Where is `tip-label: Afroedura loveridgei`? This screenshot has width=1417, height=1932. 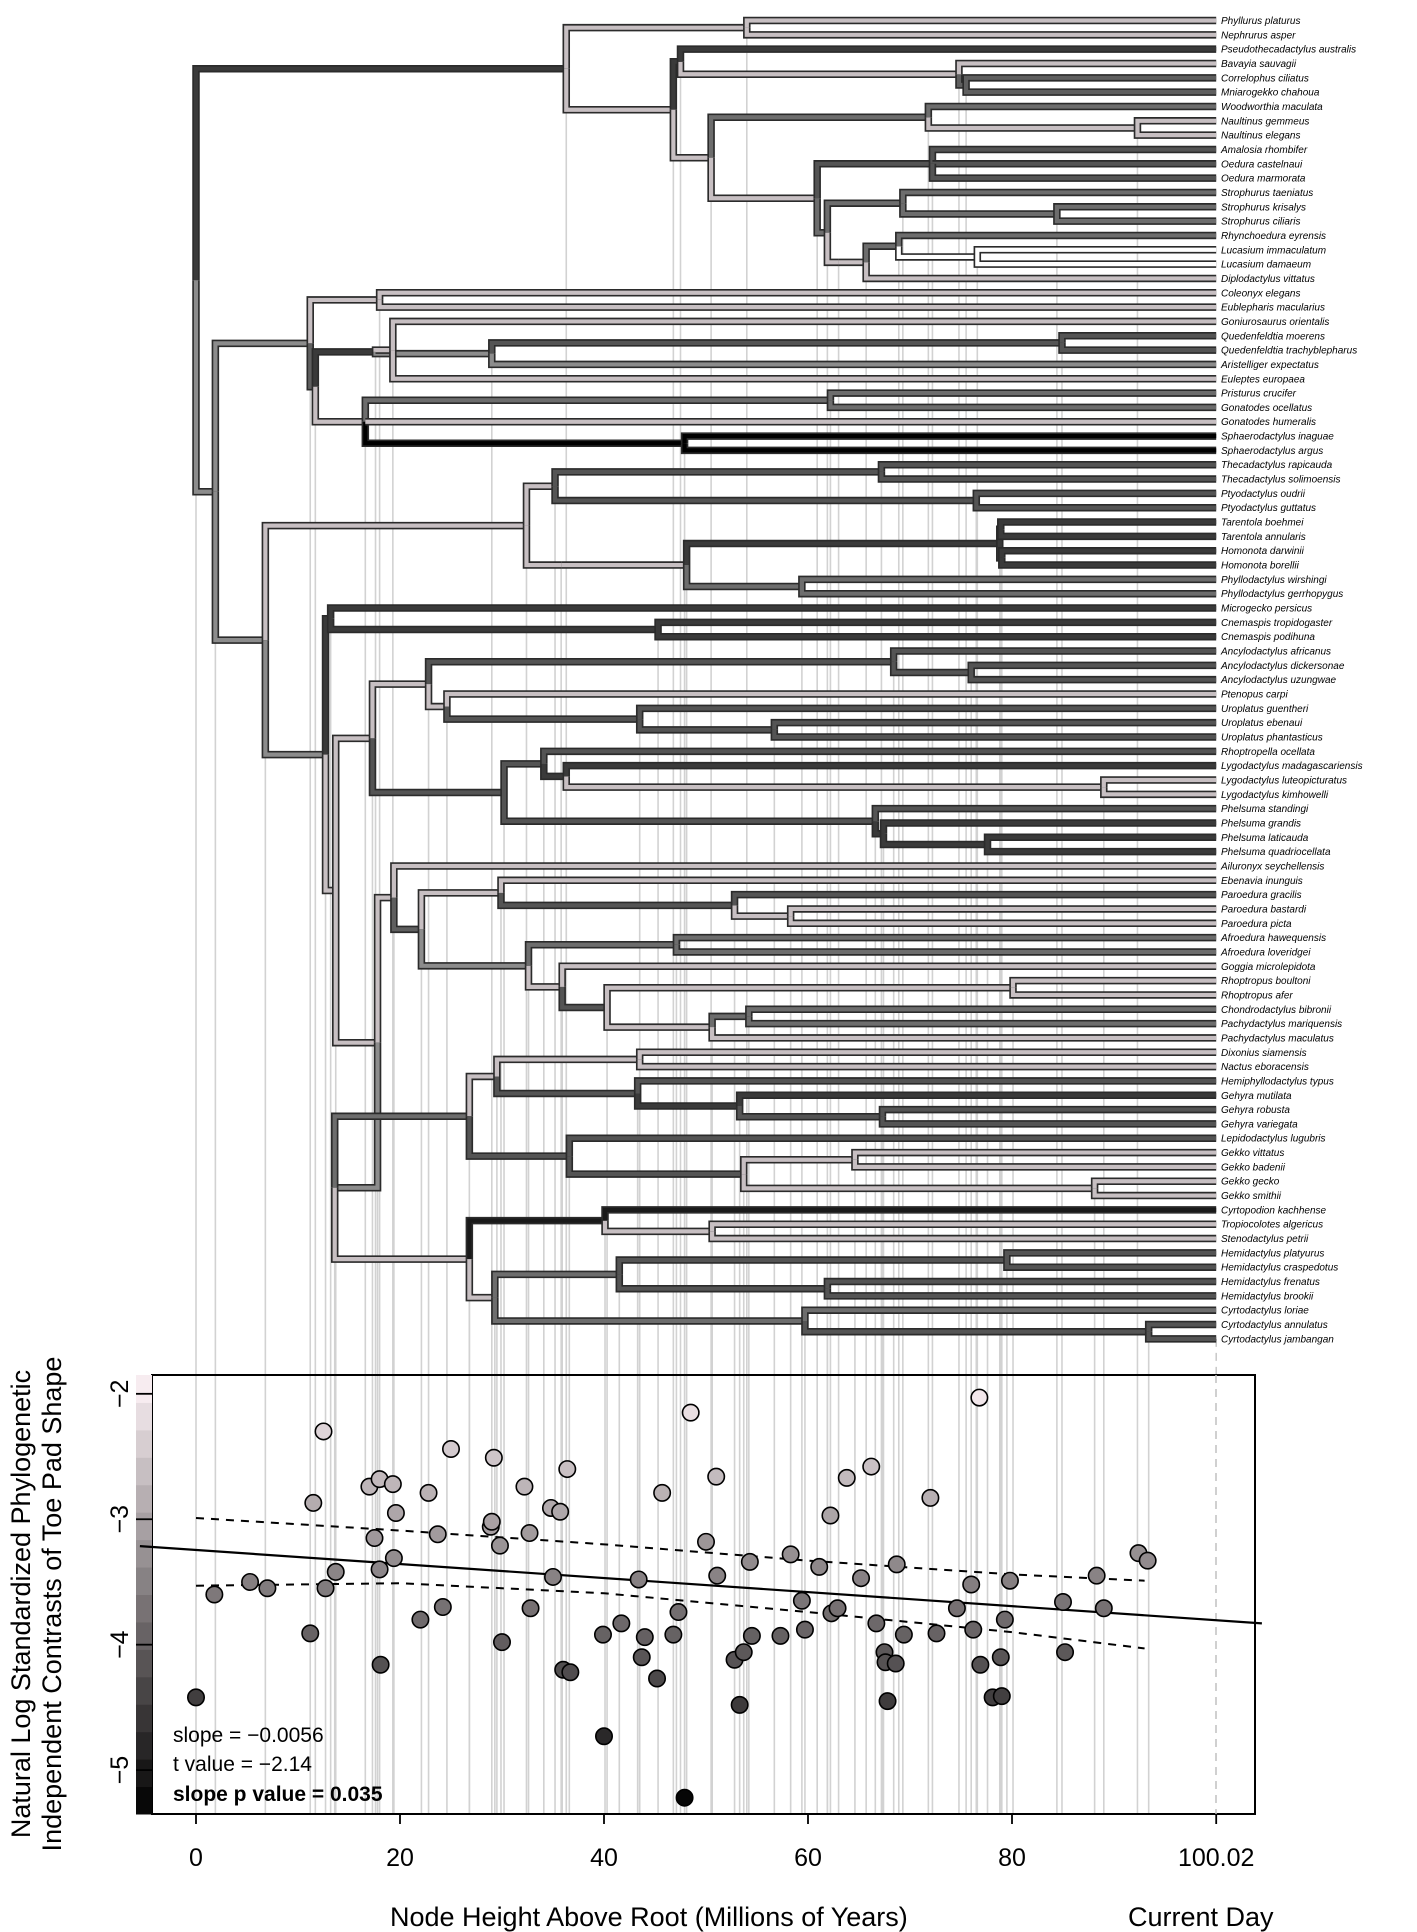 tip-label: Afroedura loveridgei is located at coordinates (1265, 952).